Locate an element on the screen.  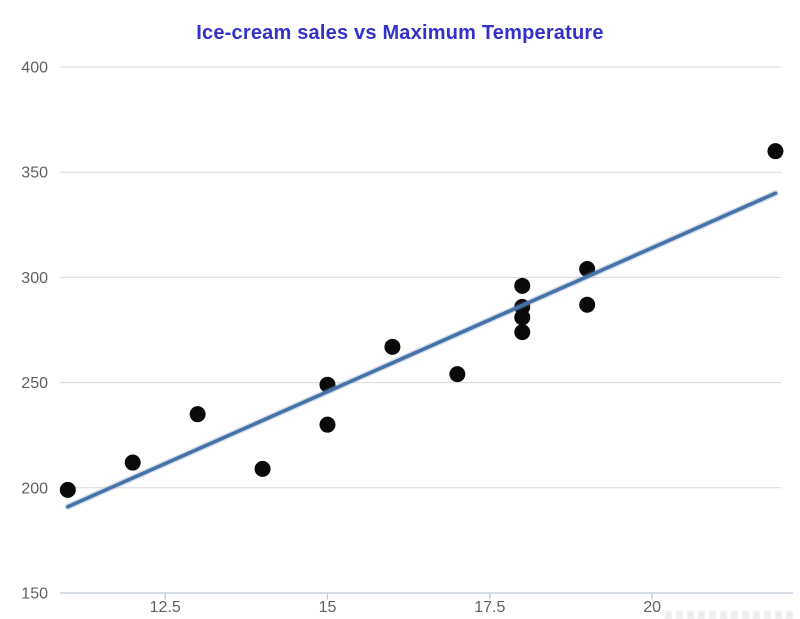
x-tick-label: 12.5 is located at coordinates (165, 607).